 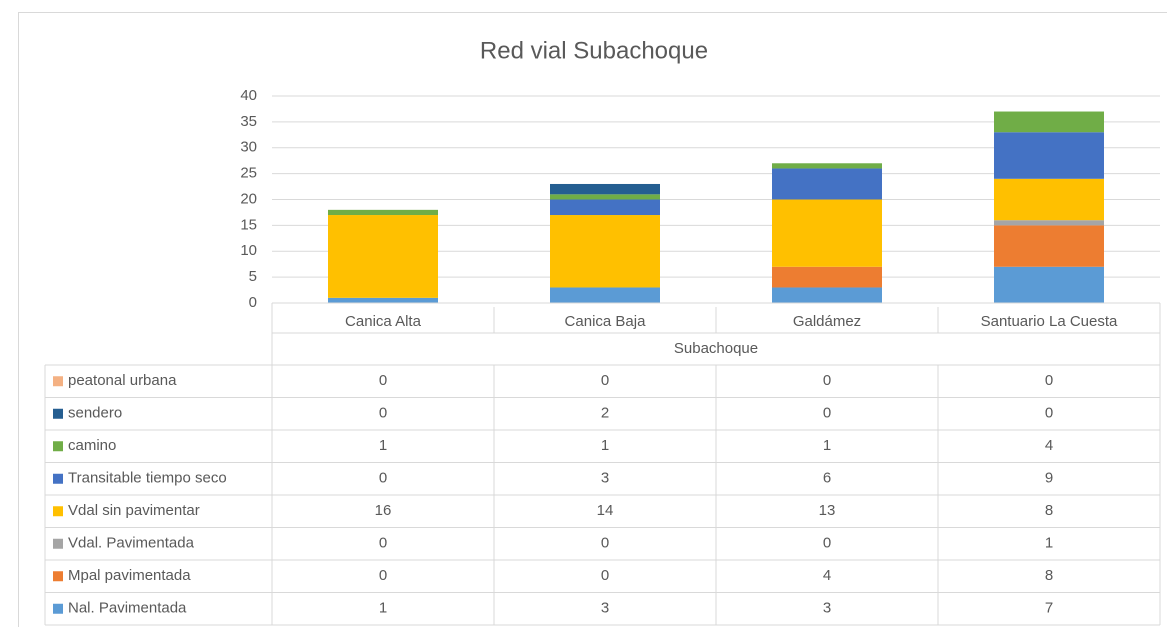 What do you see at coordinates (122, 380) in the screenshot?
I see `legend-label: peatonal urbana` at bounding box center [122, 380].